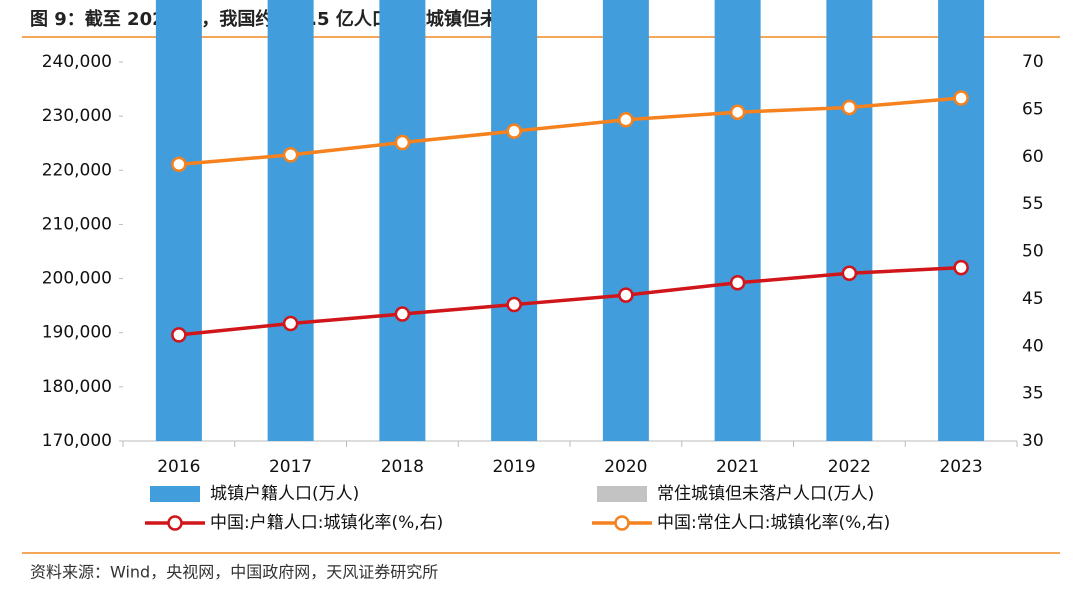  Describe the element at coordinates (77, 116) in the screenshot. I see `y-tick-label: 230,000` at that location.